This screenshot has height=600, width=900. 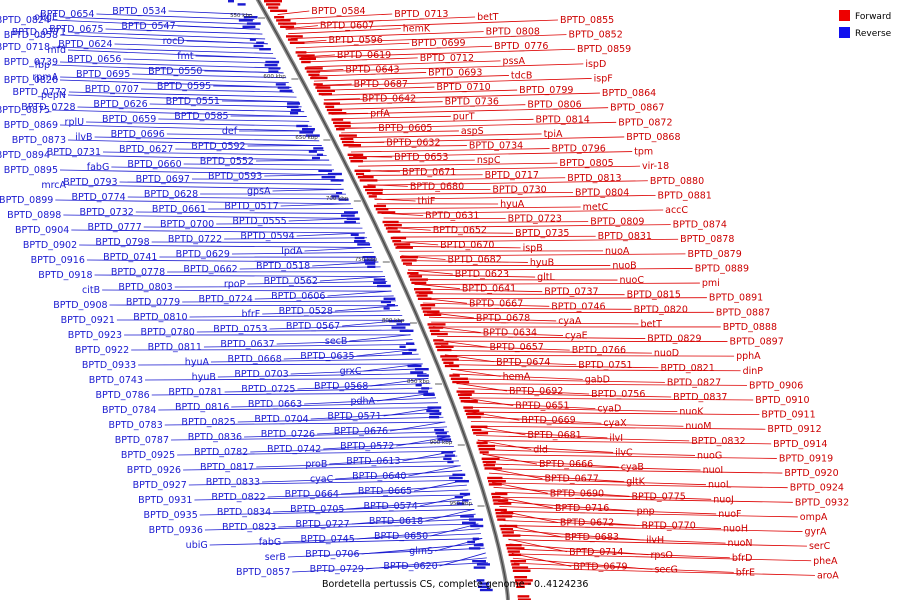 I want to click on forward-gene-label: ilvI, so click(x=616, y=438).